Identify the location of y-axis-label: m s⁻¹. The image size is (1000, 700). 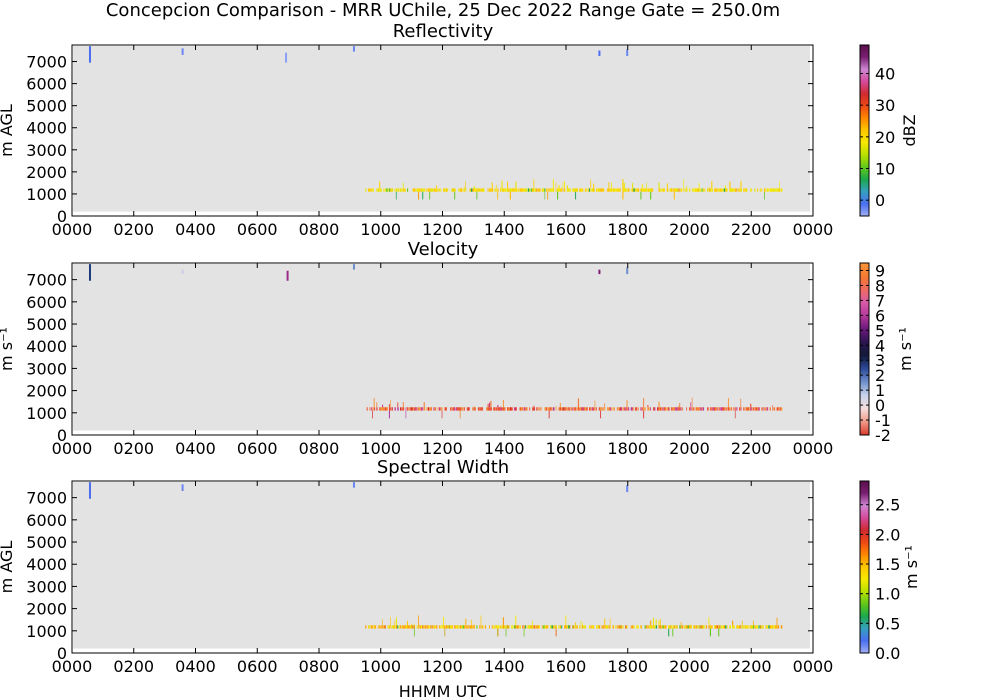
(8, 349).